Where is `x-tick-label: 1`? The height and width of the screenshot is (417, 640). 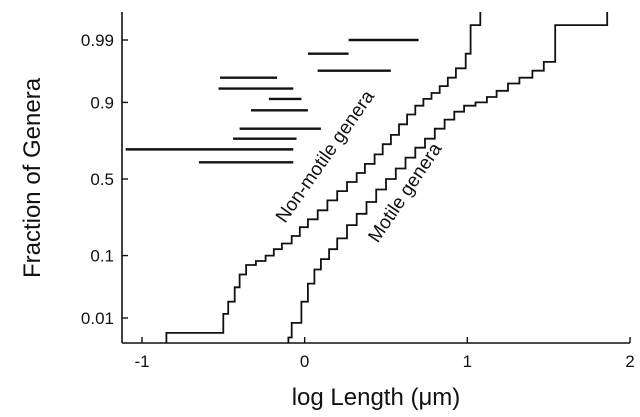
x-tick-label: 1 is located at coordinates (467, 361).